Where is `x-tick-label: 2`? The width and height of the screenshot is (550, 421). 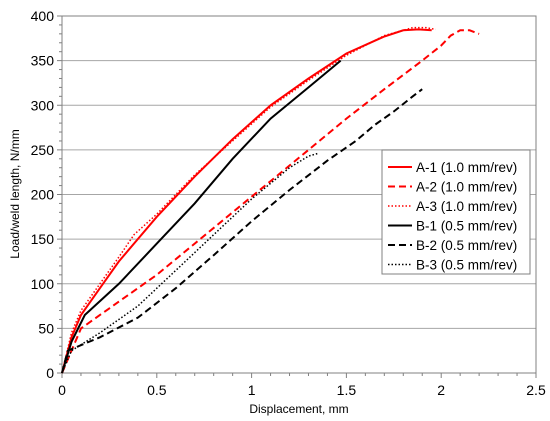 x-tick-label: 2 is located at coordinates (441, 390).